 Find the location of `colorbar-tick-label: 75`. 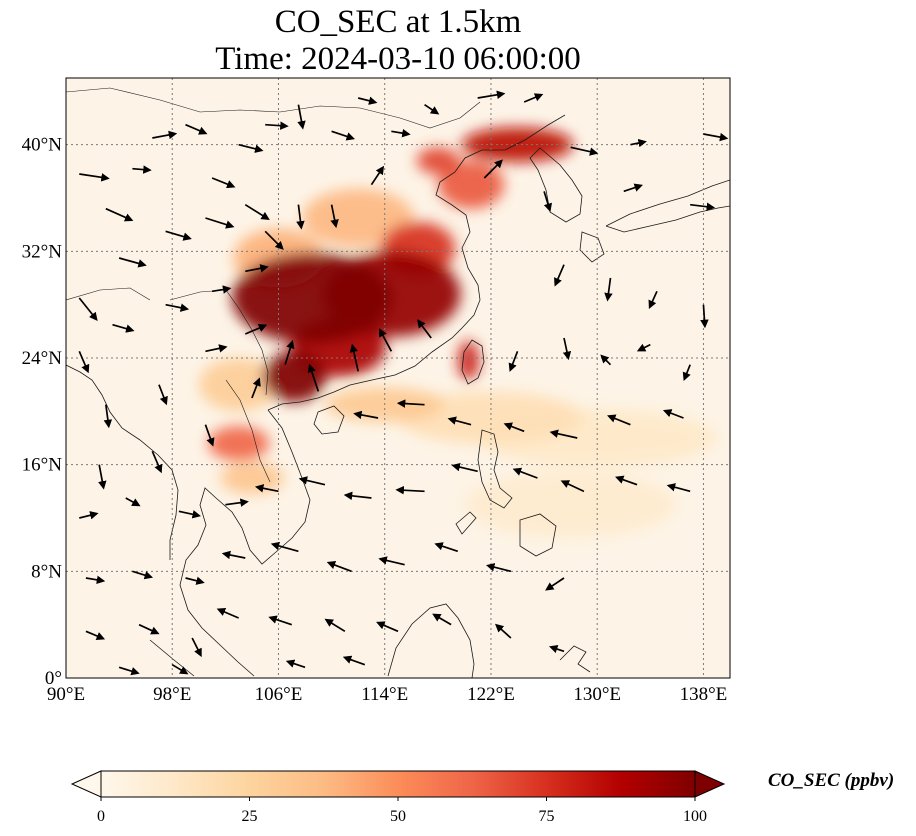

colorbar-tick-label: 75 is located at coordinates (547, 816).